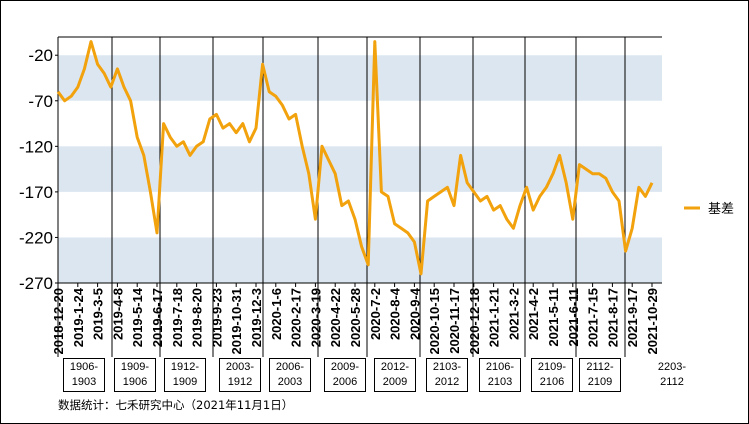 The height and width of the screenshot is (424, 749). What do you see at coordinates (256, 317) in the screenshot?
I see `x-tick-label: 2019-12-3` at bounding box center [256, 317].